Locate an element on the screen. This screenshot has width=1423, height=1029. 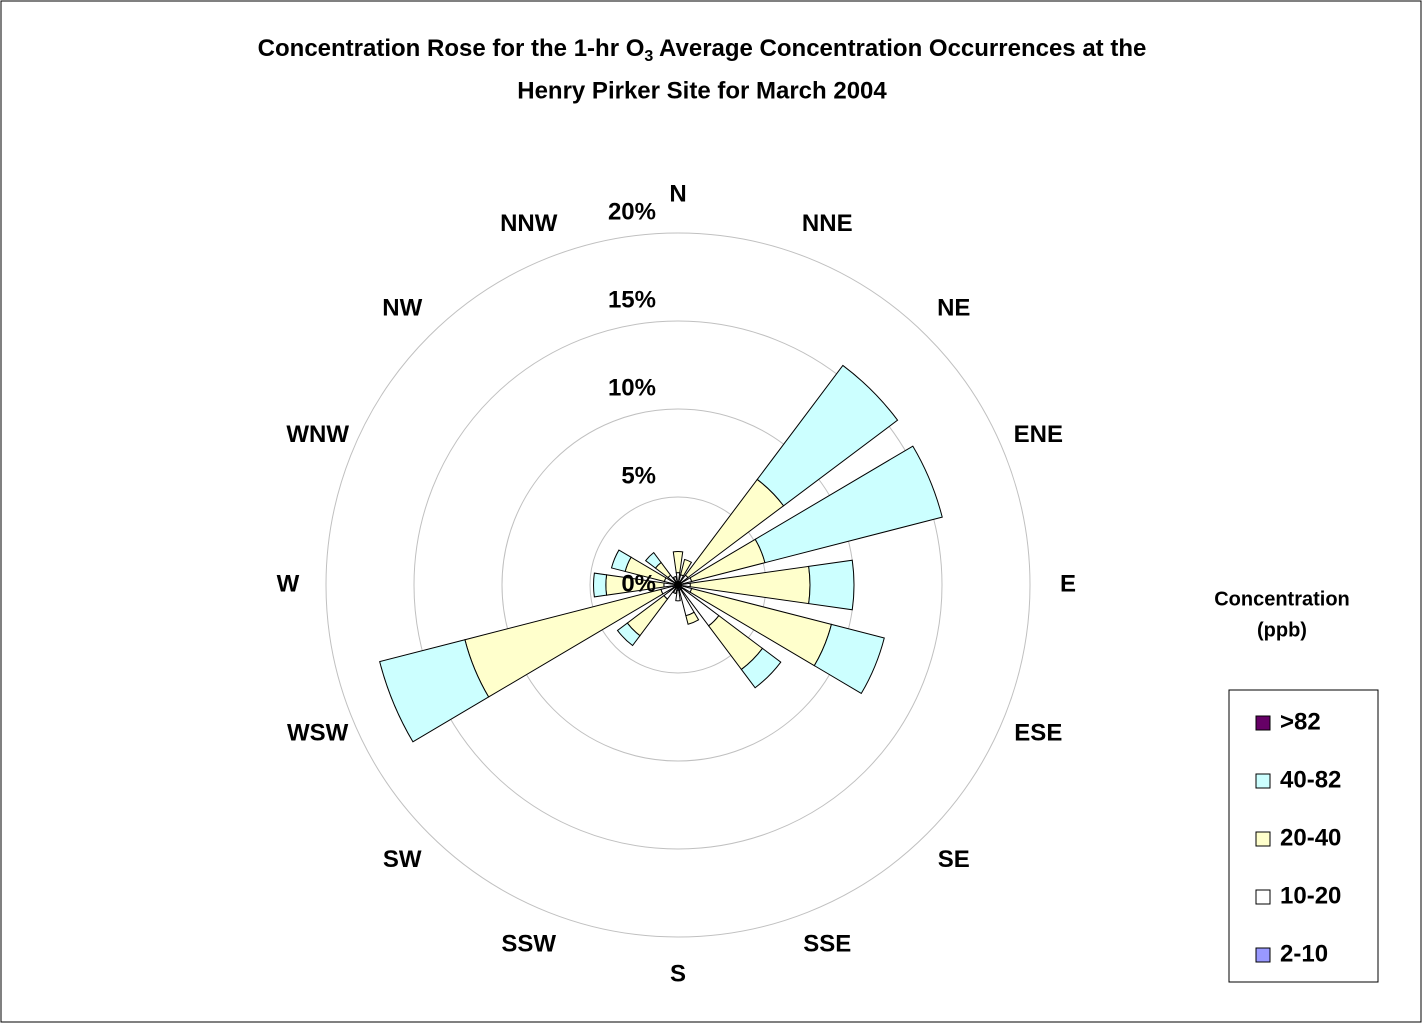
legend-box is located at coordinates (1303, 836).